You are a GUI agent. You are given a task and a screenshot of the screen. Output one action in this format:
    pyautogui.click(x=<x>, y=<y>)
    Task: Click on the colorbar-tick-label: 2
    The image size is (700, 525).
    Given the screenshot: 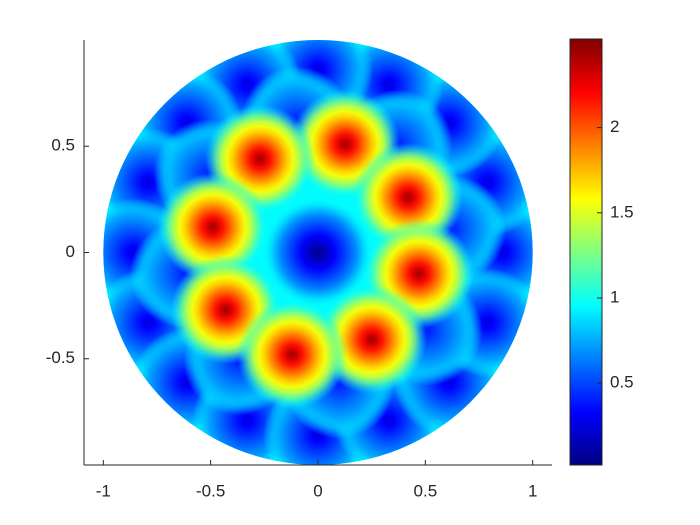 What is the action you would take?
    pyautogui.click(x=614, y=126)
    